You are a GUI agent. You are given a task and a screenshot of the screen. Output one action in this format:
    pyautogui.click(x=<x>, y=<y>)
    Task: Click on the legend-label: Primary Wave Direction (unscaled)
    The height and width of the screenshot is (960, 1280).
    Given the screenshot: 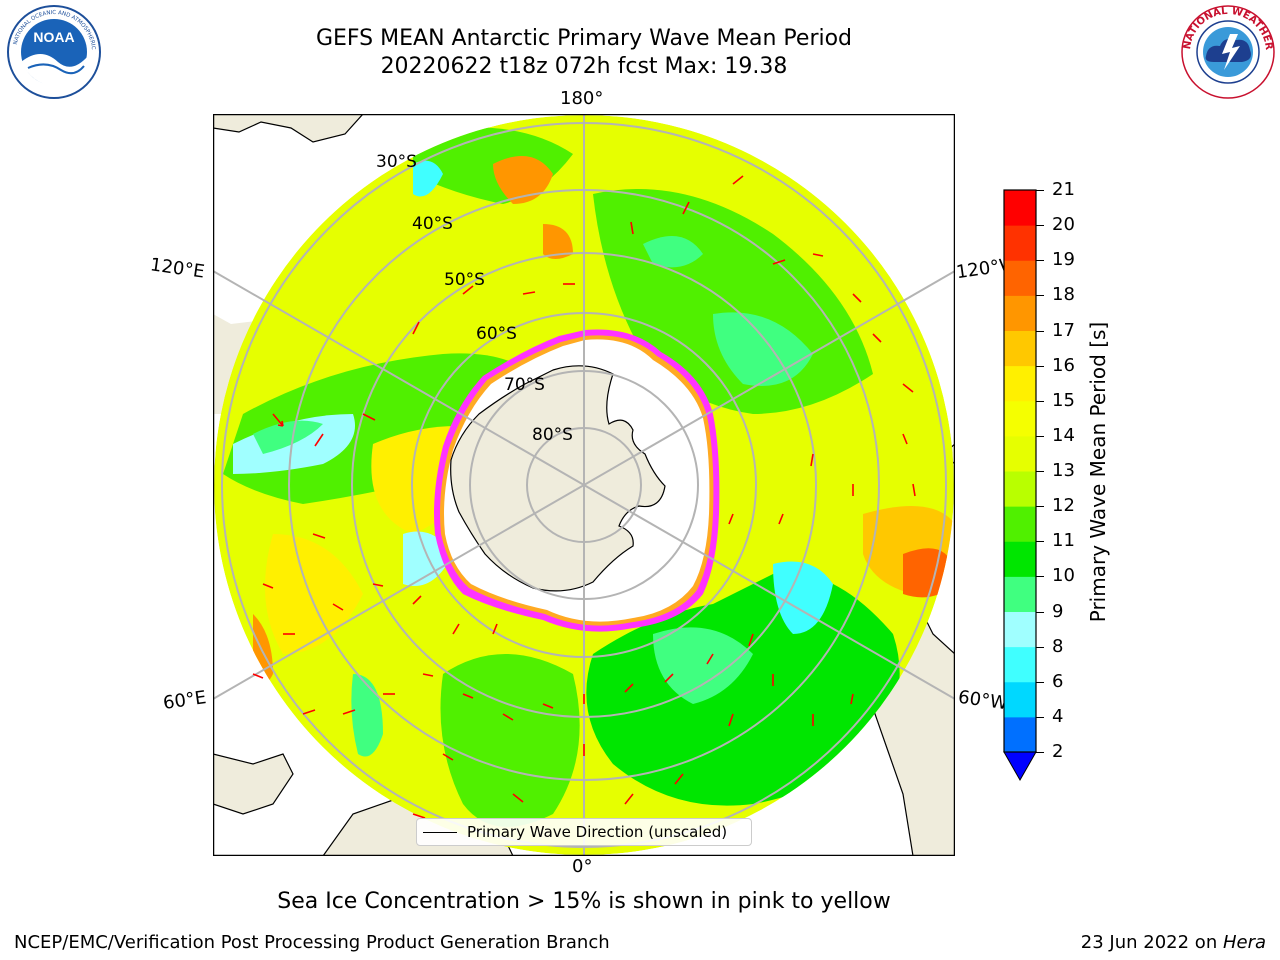 What is the action you would take?
    pyautogui.click(x=597, y=832)
    